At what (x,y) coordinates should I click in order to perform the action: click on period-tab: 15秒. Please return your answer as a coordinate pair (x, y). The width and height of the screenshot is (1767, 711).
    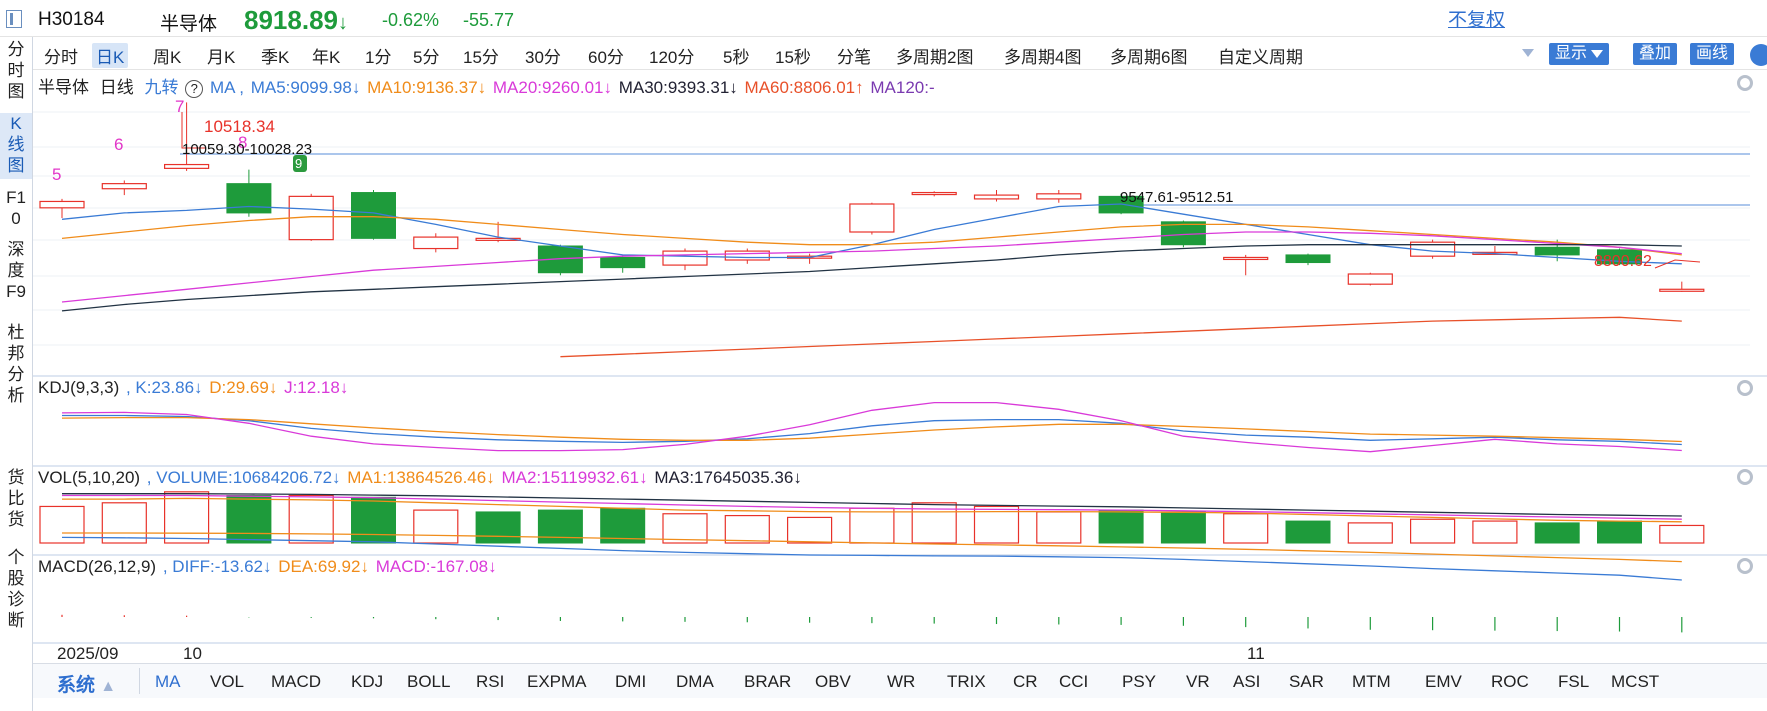
    Looking at the image, I should click on (793, 57).